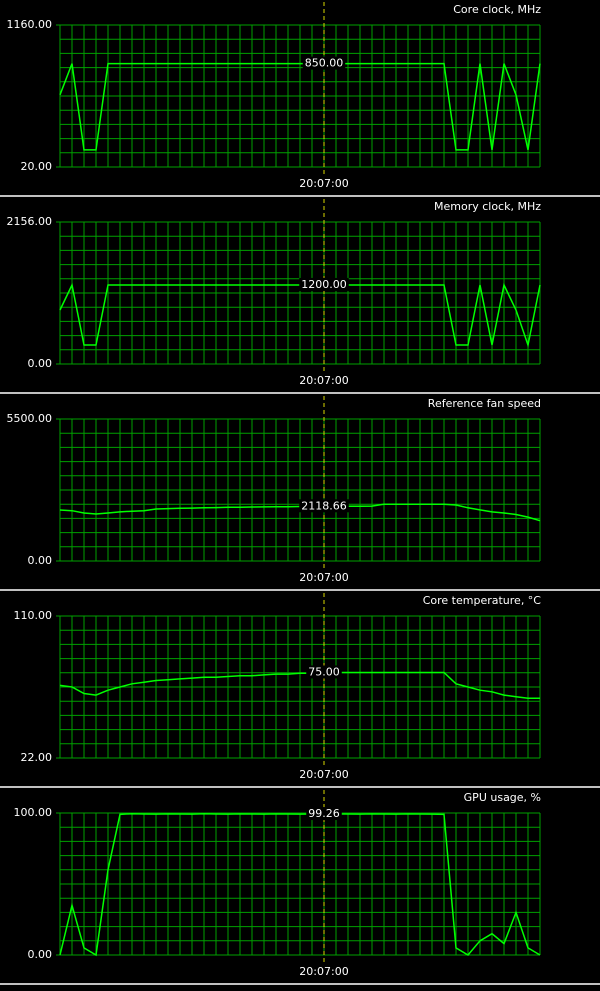  What do you see at coordinates (487, 206) in the screenshot?
I see `chart-title: Memory clock, MHz` at bounding box center [487, 206].